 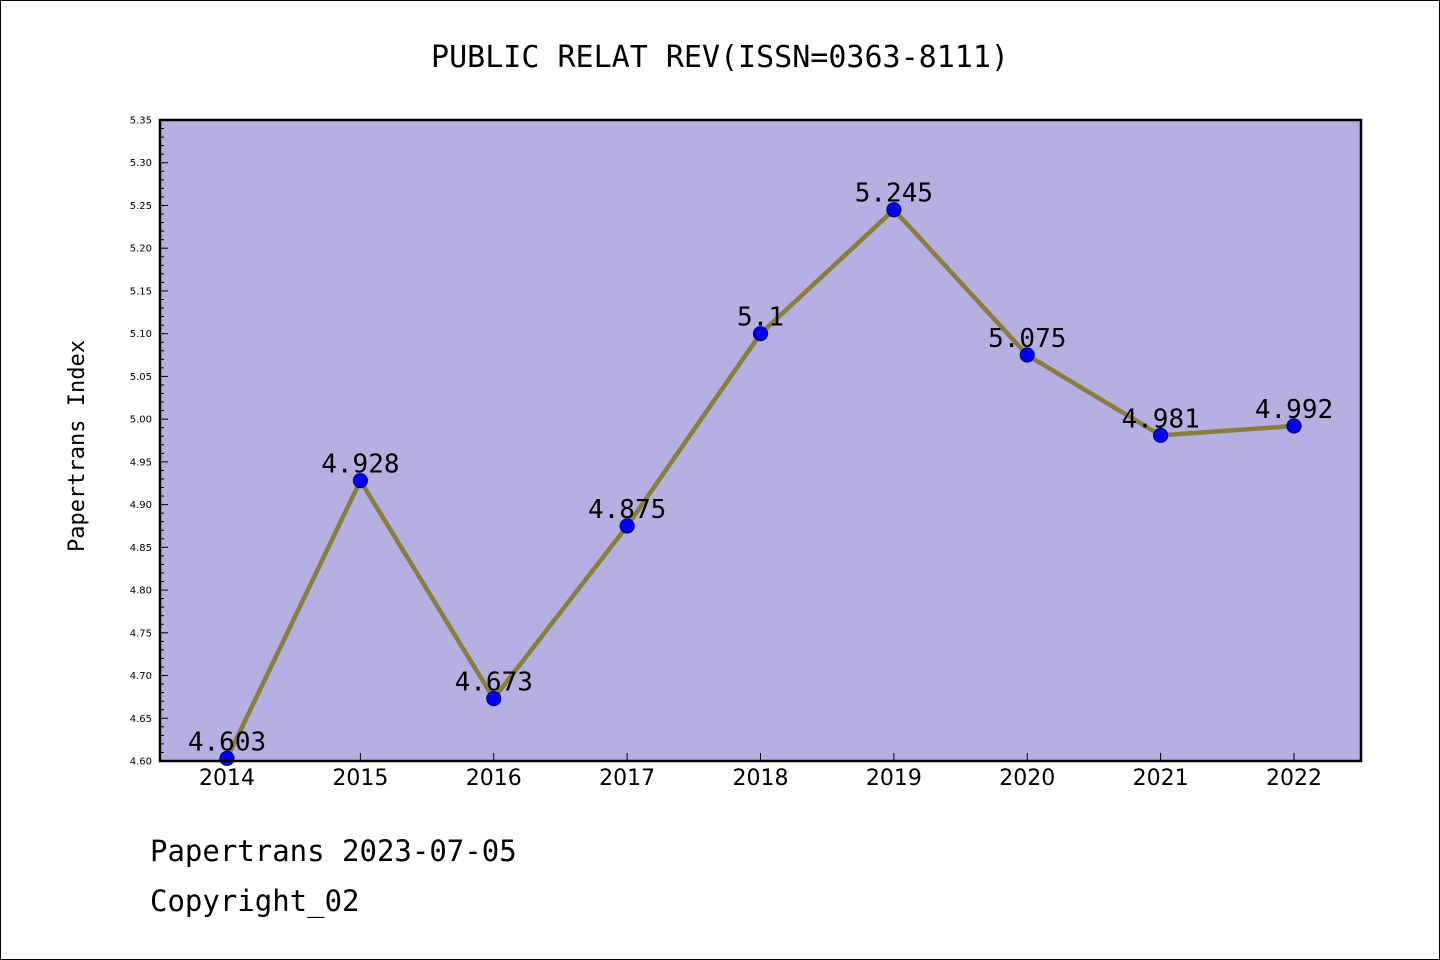 What do you see at coordinates (141, 762) in the screenshot?
I see `y-tick-label: 4.60` at bounding box center [141, 762].